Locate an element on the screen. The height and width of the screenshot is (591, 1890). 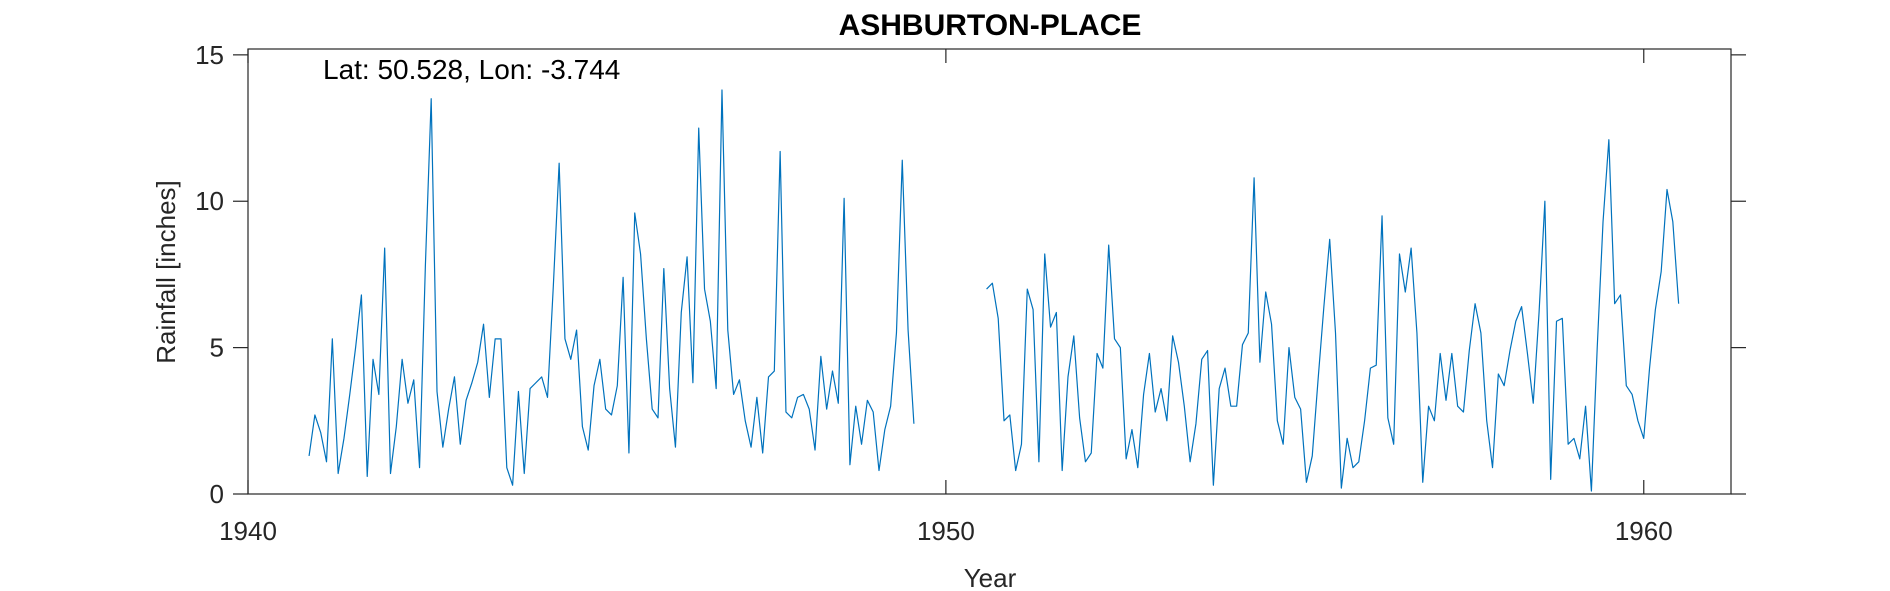
y-tick-label: 0 is located at coordinates (217, 494).